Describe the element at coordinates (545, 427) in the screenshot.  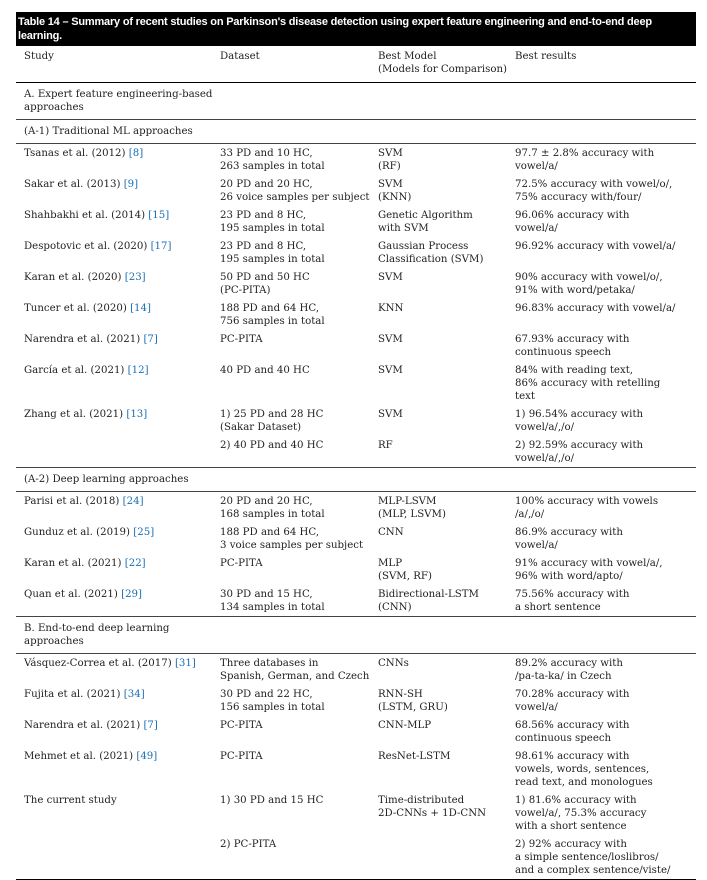
I see `results-text: vowel/a/,/o/` at that location.